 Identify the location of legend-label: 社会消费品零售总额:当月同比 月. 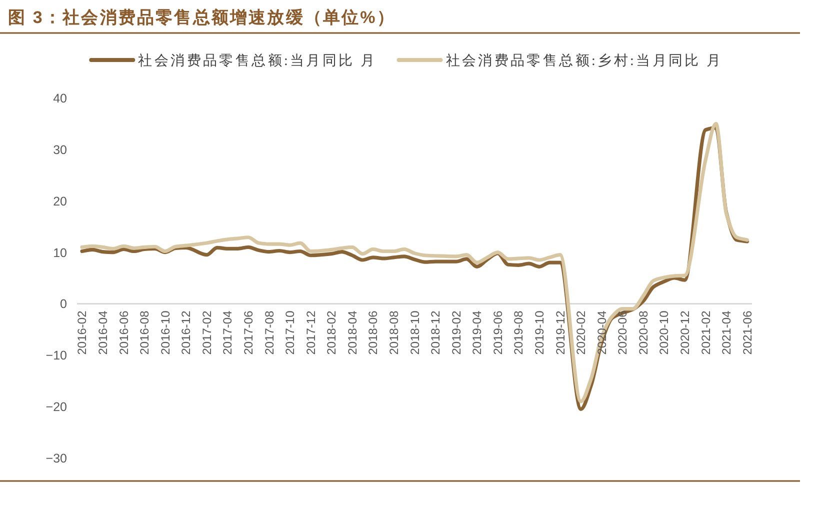
(257, 61).